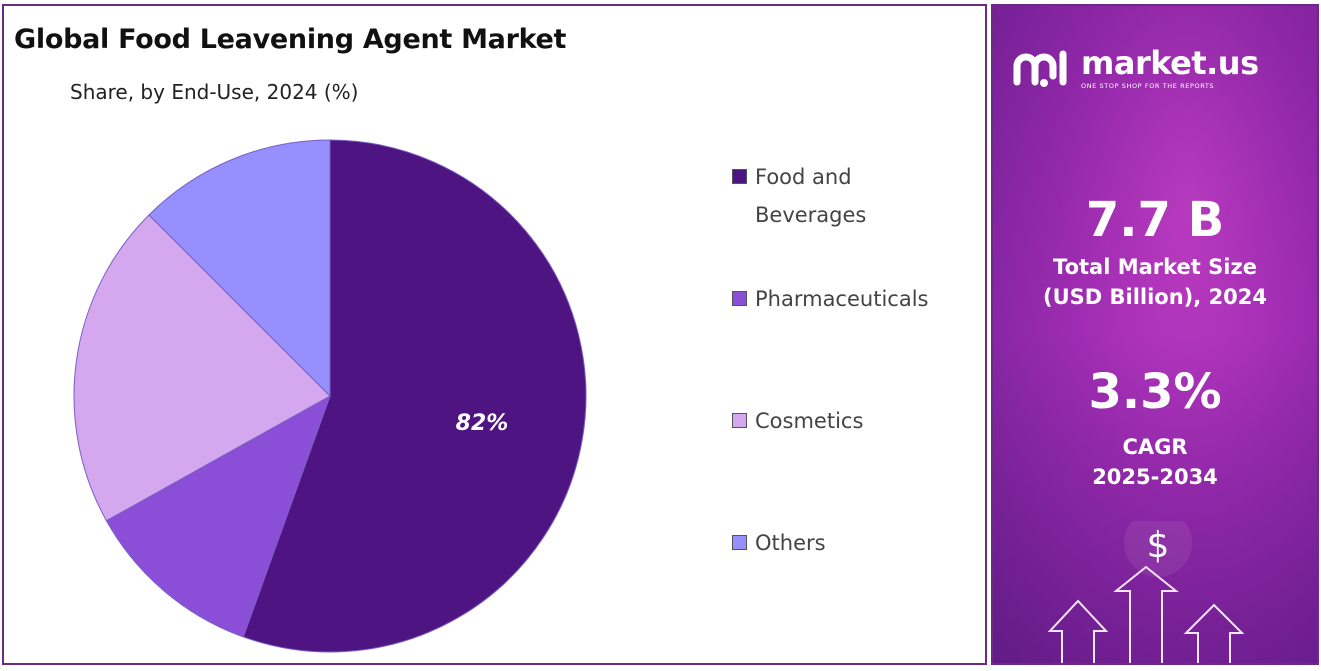 The image size is (1321, 671). What do you see at coordinates (811, 196) in the screenshot?
I see `legend-label-food-and-beverages: Food and Beverages` at bounding box center [811, 196].